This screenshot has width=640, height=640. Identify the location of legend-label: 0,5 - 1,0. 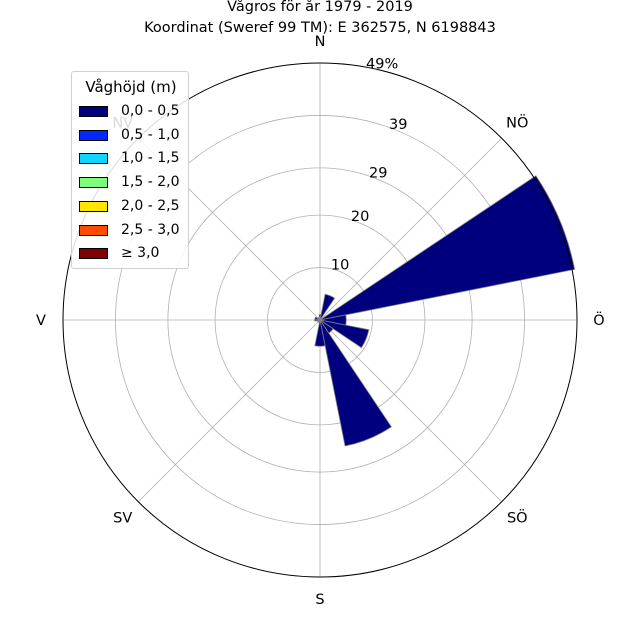
(150, 135).